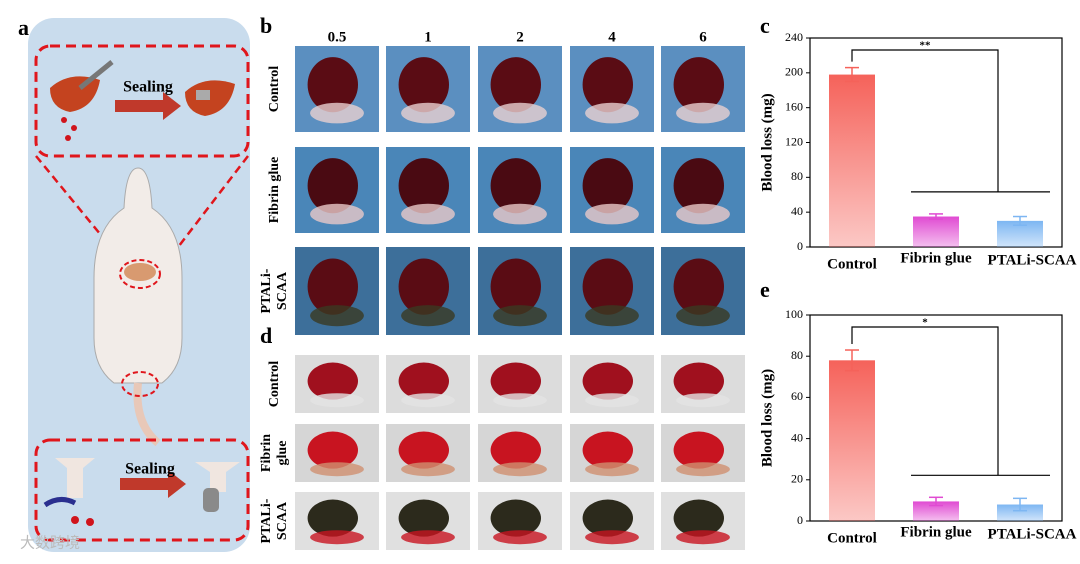 The width and height of the screenshot is (1080, 564). Describe the element at coordinates (60, 502) in the screenshot. I see `scissors-icon` at that location.